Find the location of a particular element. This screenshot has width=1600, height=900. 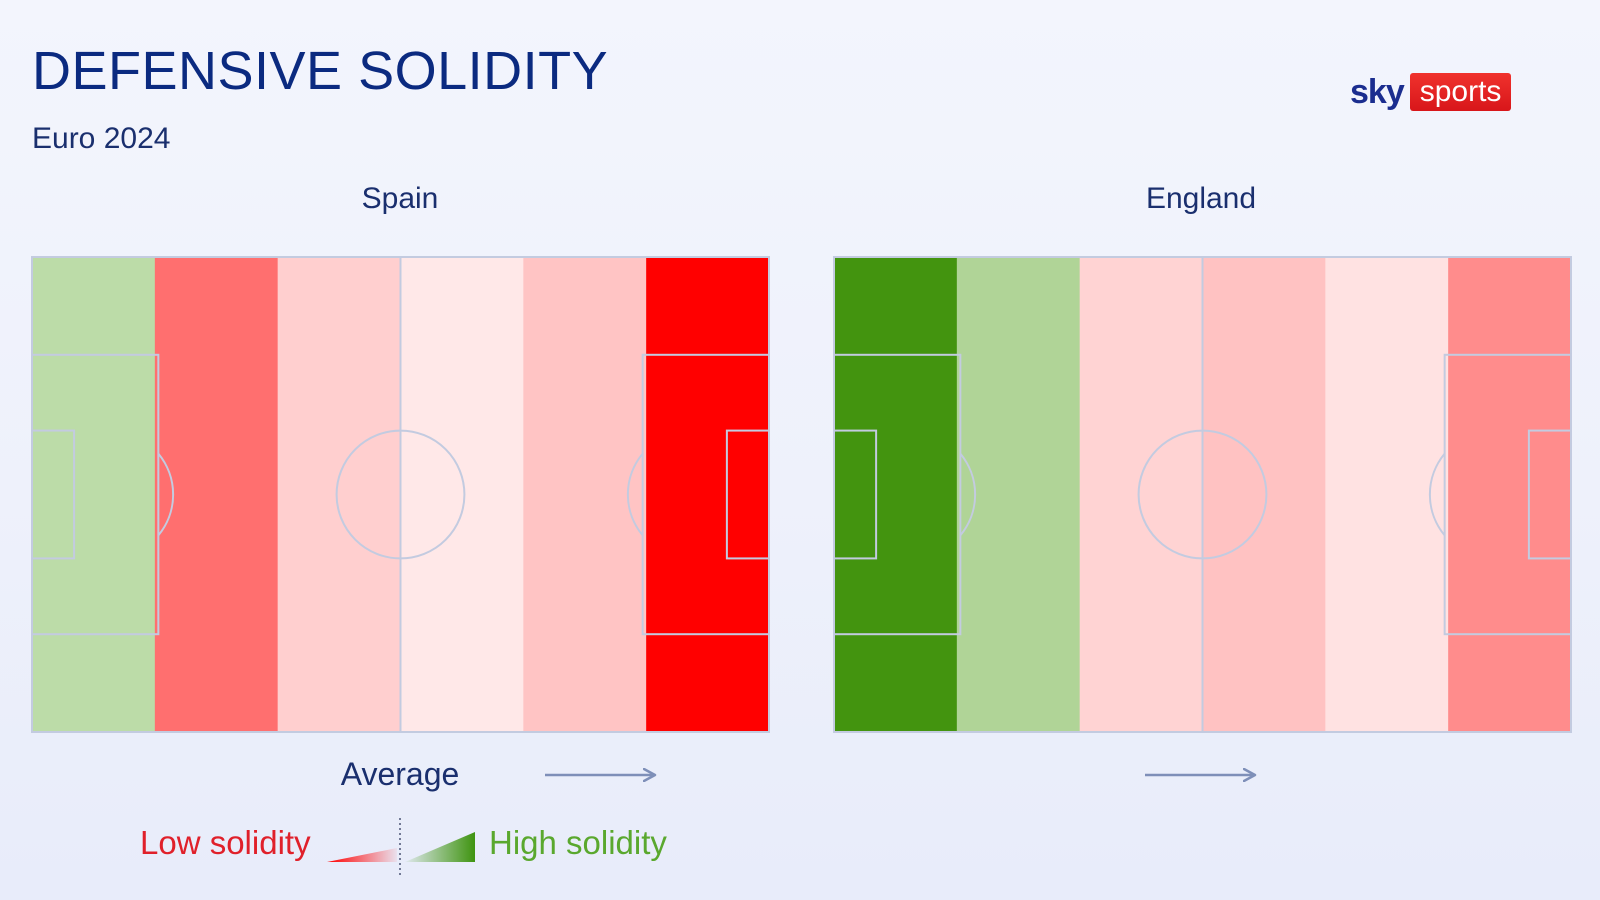

sky-sports-logo: sky sports is located at coordinates (1431, 92).